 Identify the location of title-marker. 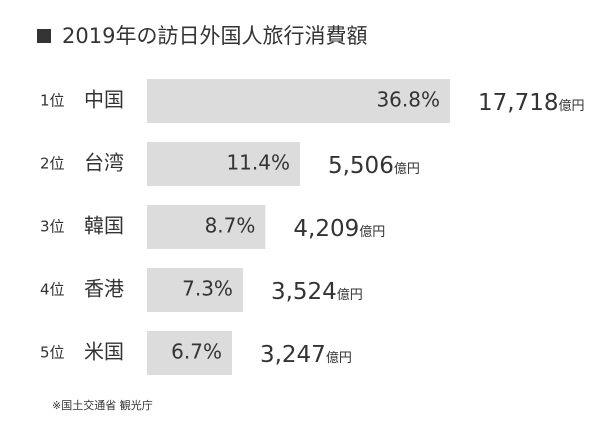
(44, 36).